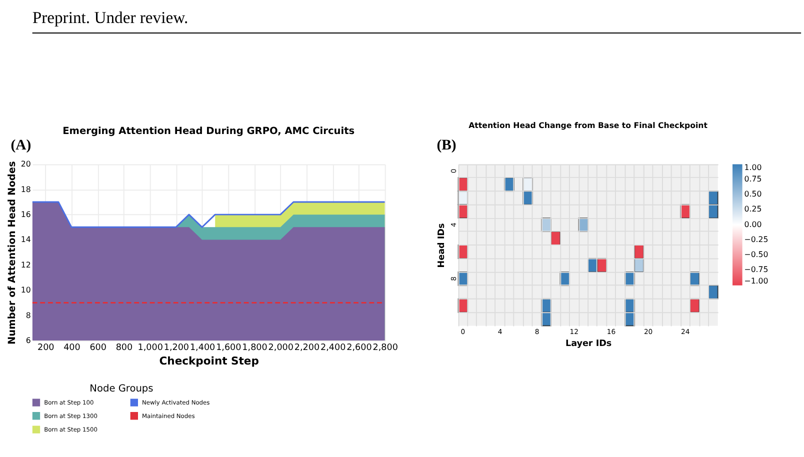 This screenshot has height=457, width=804. What do you see at coordinates (588, 343) in the screenshot?
I see `x-axis-title: Layer IDs` at bounding box center [588, 343].